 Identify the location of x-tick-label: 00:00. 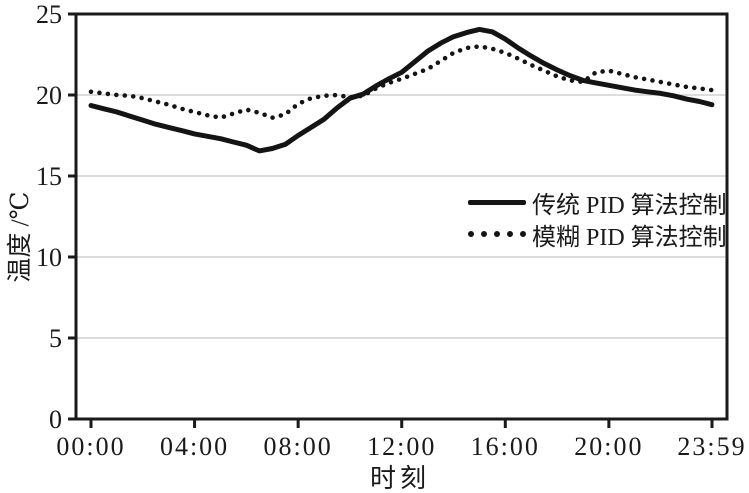
(90, 446).